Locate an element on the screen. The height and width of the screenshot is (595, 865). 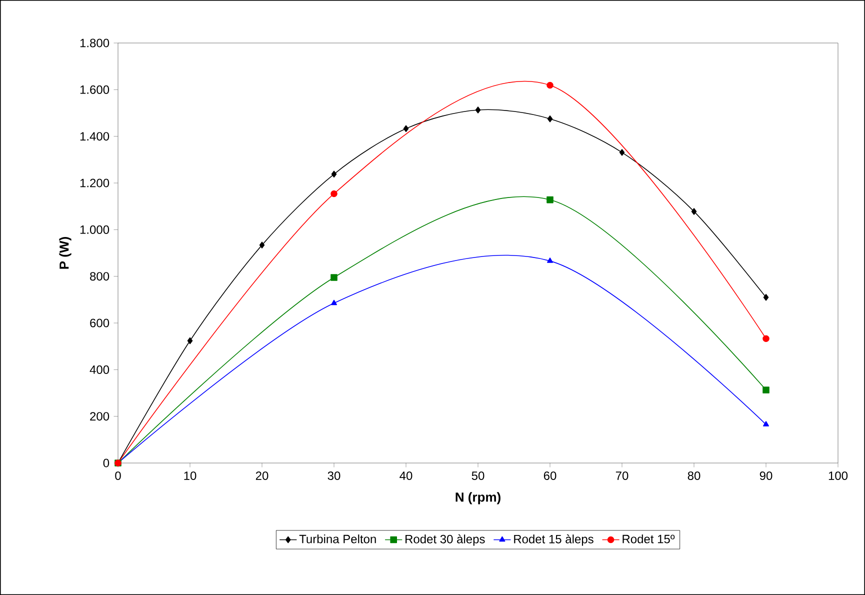
y-axis-title: P (W) is located at coordinates (65, 253).